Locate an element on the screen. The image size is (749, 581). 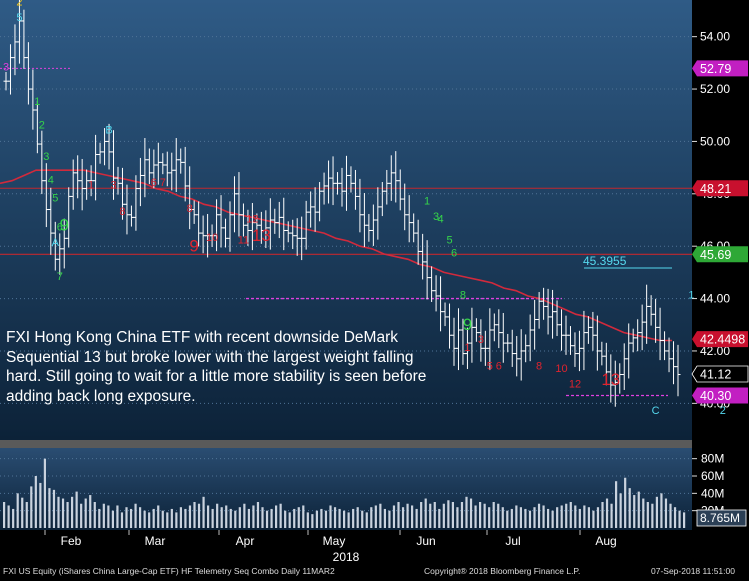
month-label: May is located at coordinates (334, 541).